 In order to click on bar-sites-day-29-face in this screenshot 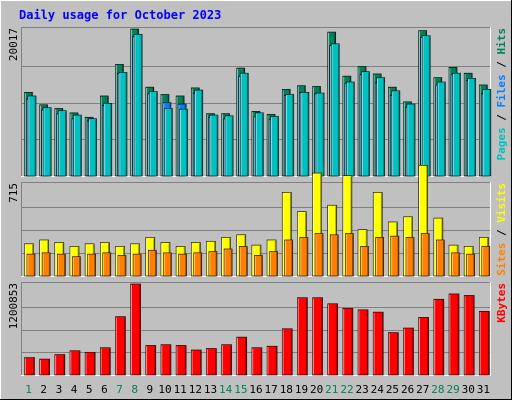, I will do `click(455, 264)`.